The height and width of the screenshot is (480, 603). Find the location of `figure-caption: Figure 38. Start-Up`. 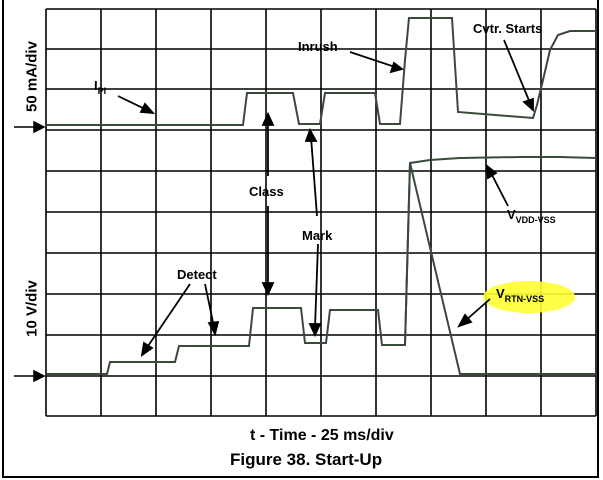

figure-caption: Figure 38. Start-Up is located at coordinates (306, 459).